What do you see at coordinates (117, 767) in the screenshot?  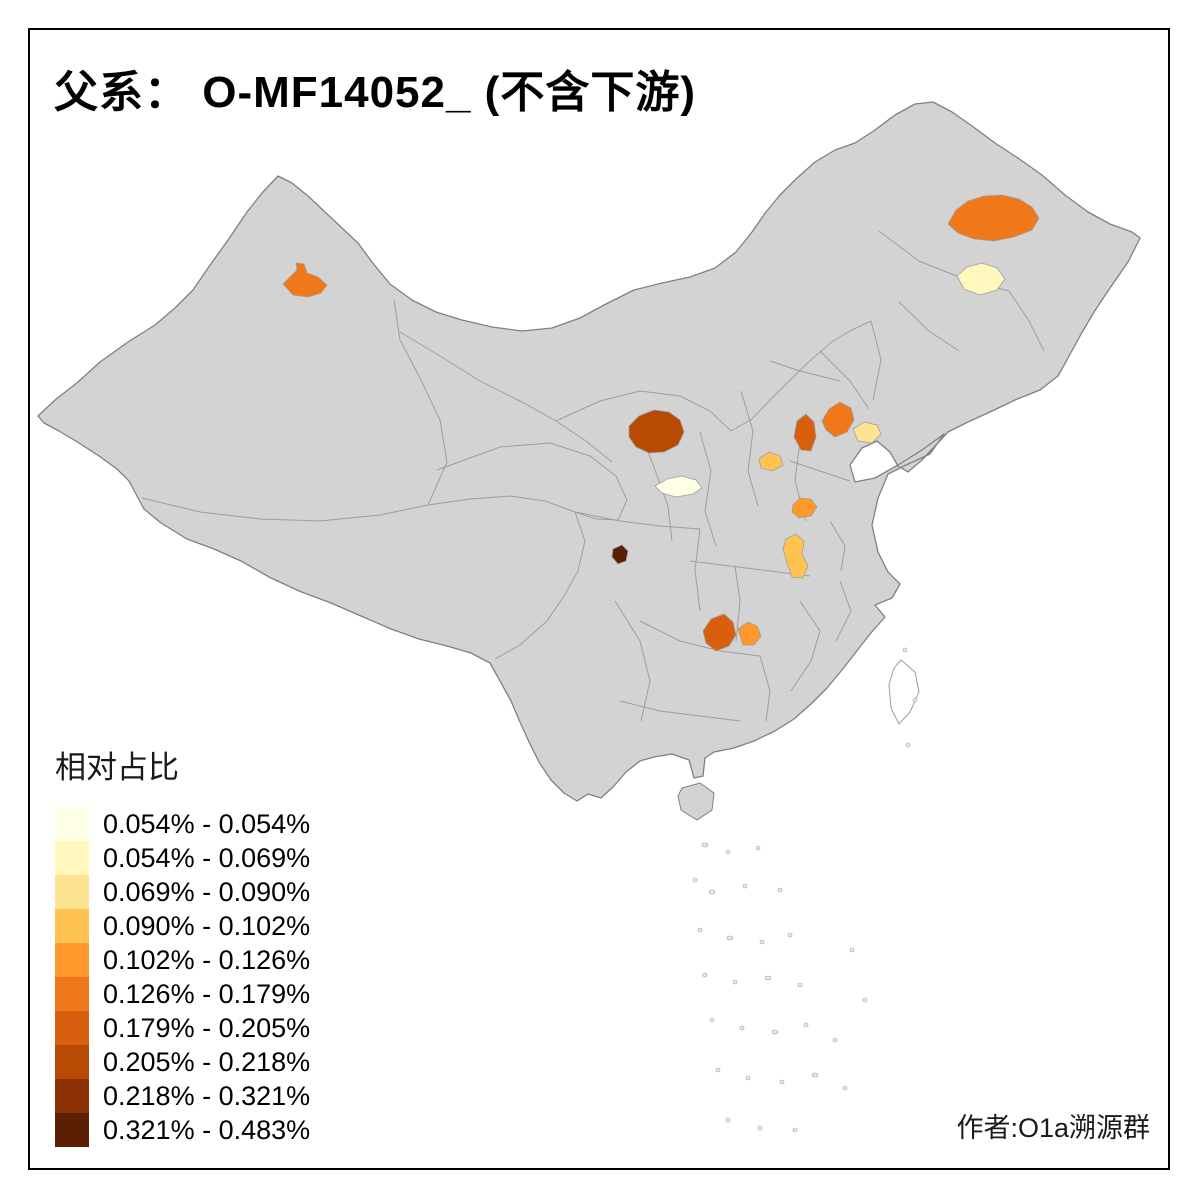 I see `legend-title: 相对占比` at bounding box center [117, 767].